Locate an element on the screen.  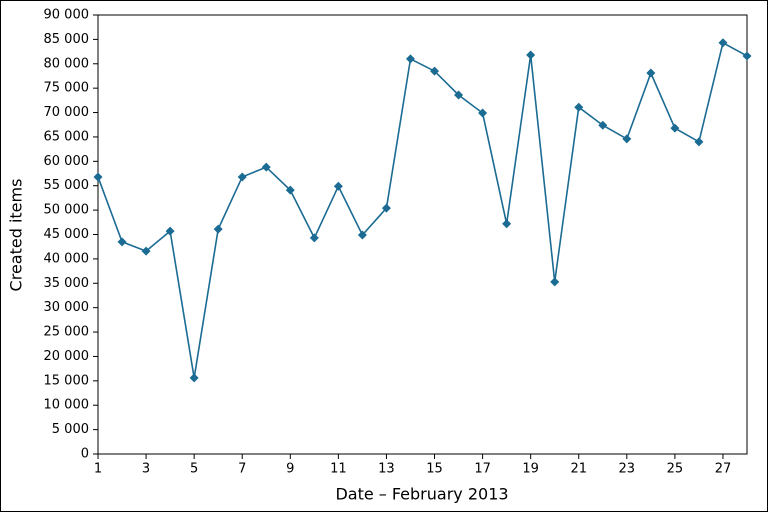
x-axis-title: Date – February 2013 is located at coordinates (421, 494).